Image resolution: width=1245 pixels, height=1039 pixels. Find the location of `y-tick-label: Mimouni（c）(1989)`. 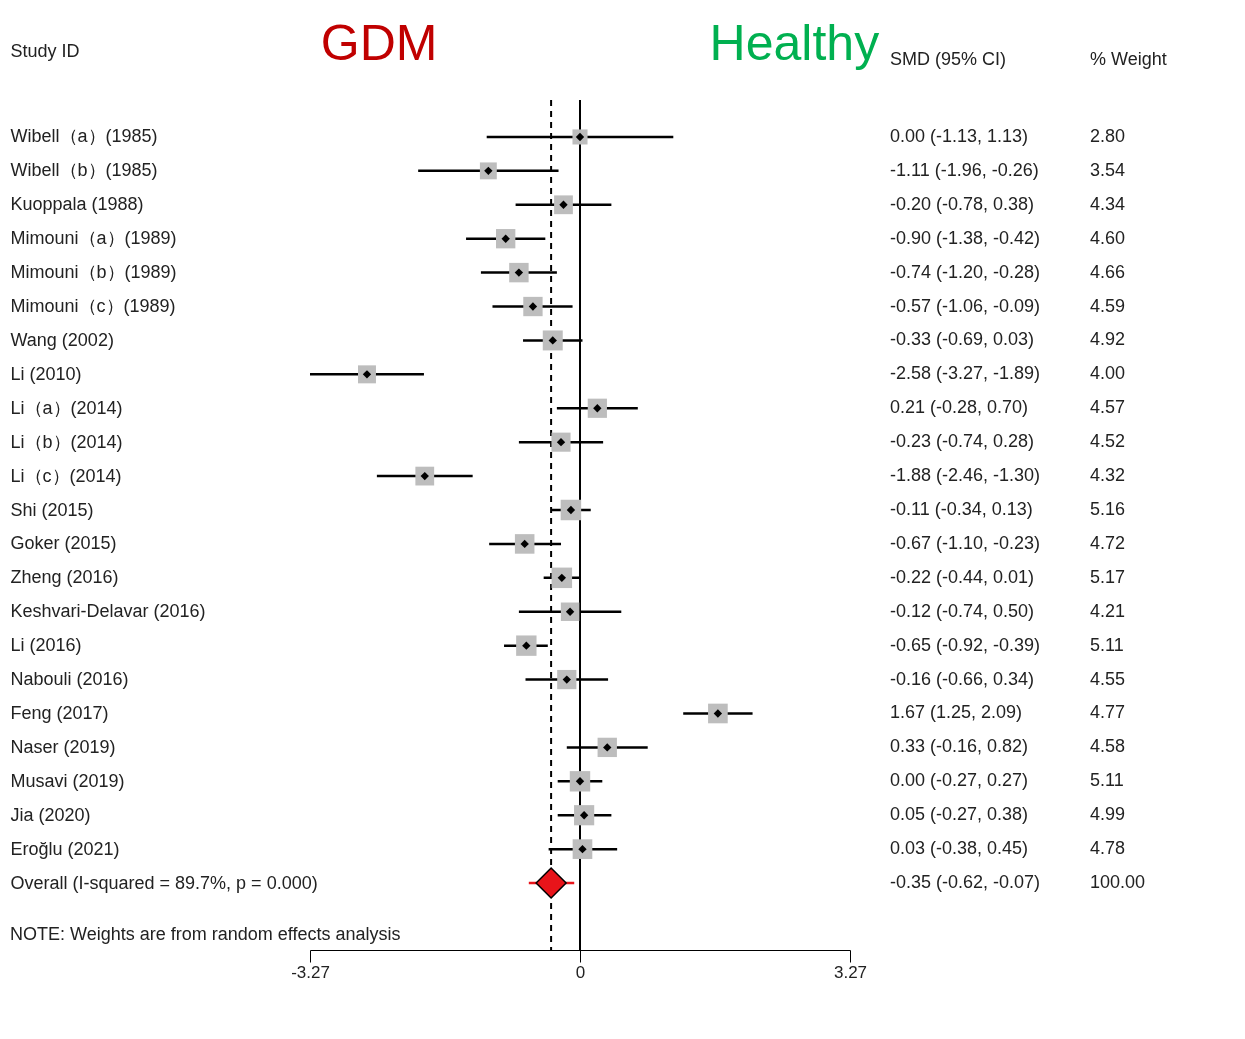

y-tick-label: Mimouni（c）(1989) is located at coordinates (93, 306).